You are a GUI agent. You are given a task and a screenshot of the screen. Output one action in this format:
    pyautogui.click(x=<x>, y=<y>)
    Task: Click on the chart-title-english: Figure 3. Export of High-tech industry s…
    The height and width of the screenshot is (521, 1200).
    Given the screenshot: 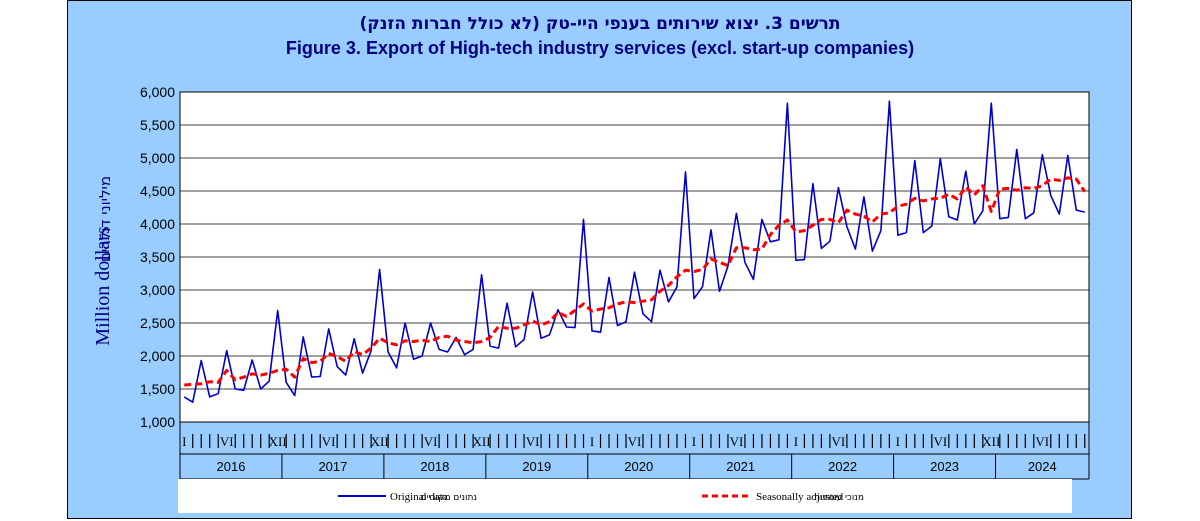 What is the action you would take?
    pyautogui.click(x=600, y=48)
    